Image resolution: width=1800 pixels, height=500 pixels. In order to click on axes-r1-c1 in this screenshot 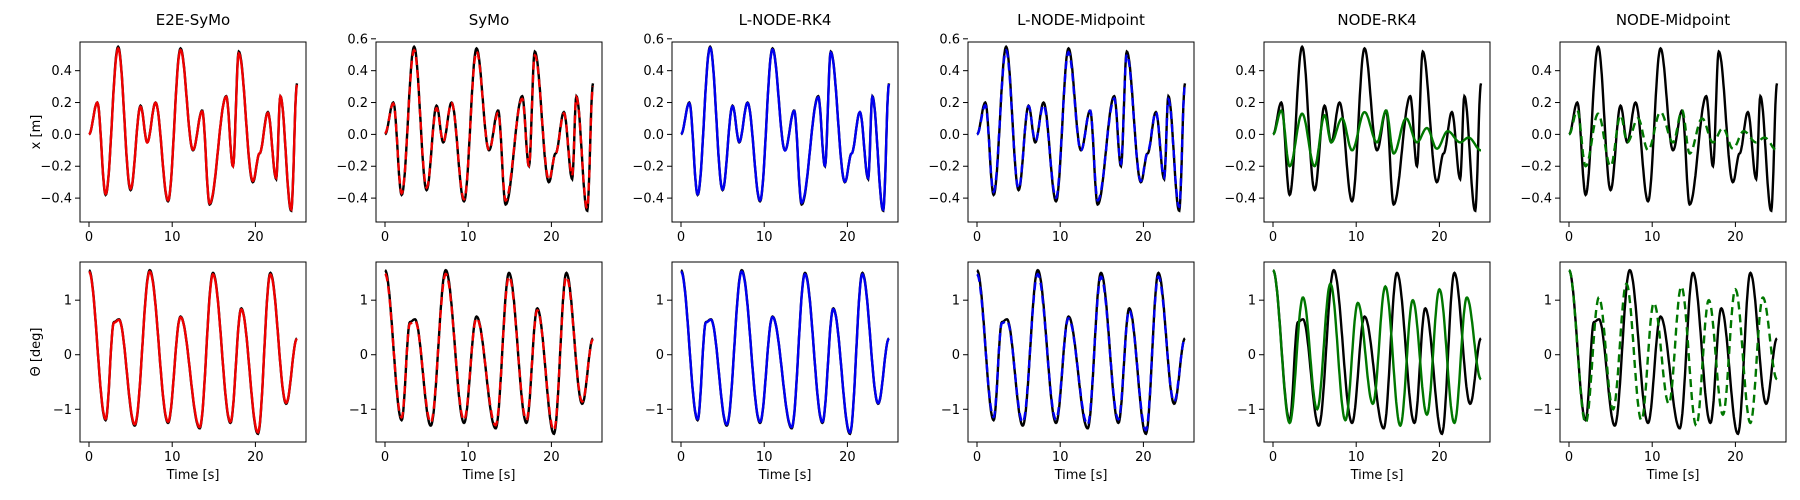, I will do `click(489, 352)`.